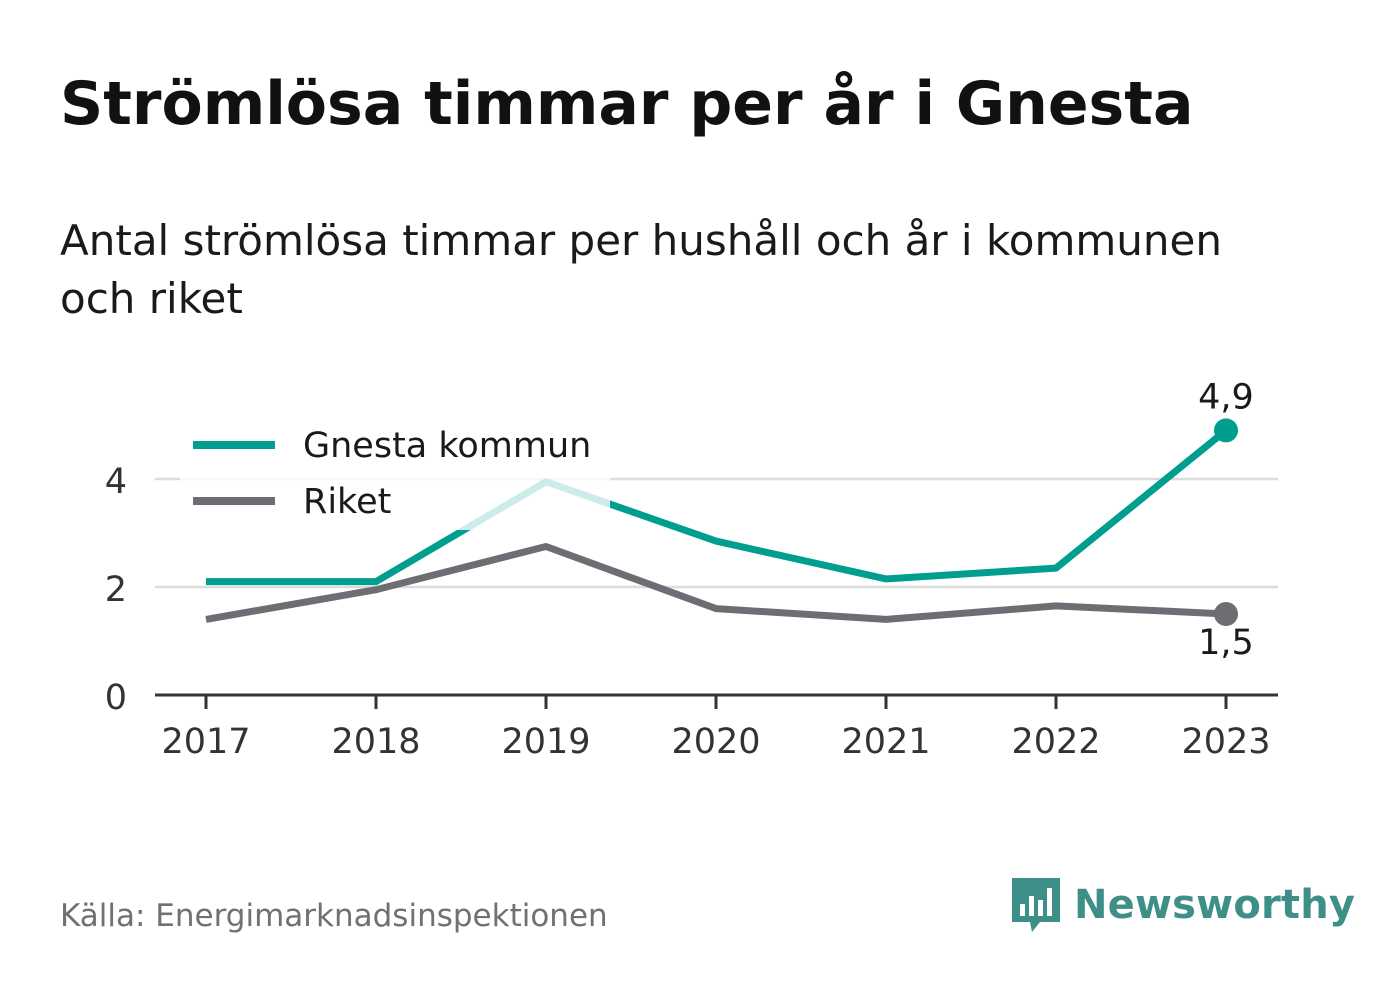  What do you see at coordinates (885, 742) in the screenshot?
I see `x-tick-label: 2021` at bounding box center [885, 742].